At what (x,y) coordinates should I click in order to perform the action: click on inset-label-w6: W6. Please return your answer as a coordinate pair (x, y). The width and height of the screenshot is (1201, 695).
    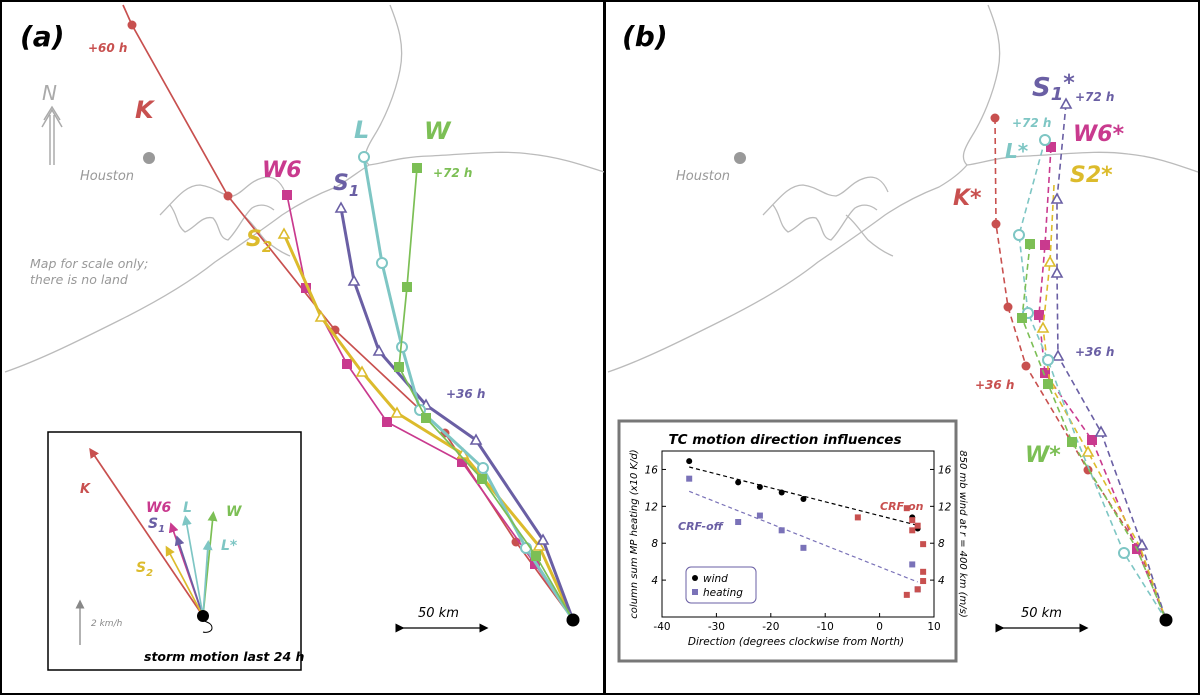
    Looking at the image, I should click on (158, 508).